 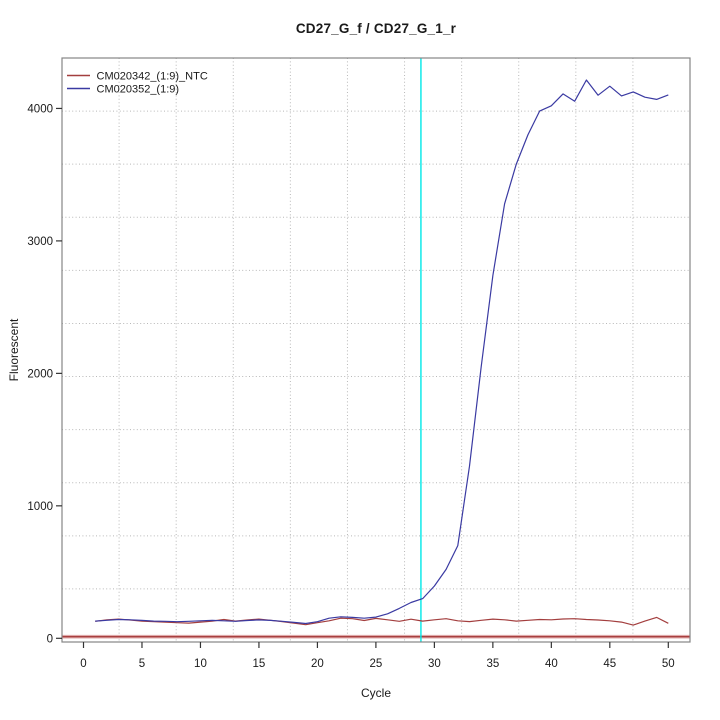 What do you see at coordinates (434, 664) in the screenshot?
I see `x-tick-label: 30` at bounding box center [434, 664].